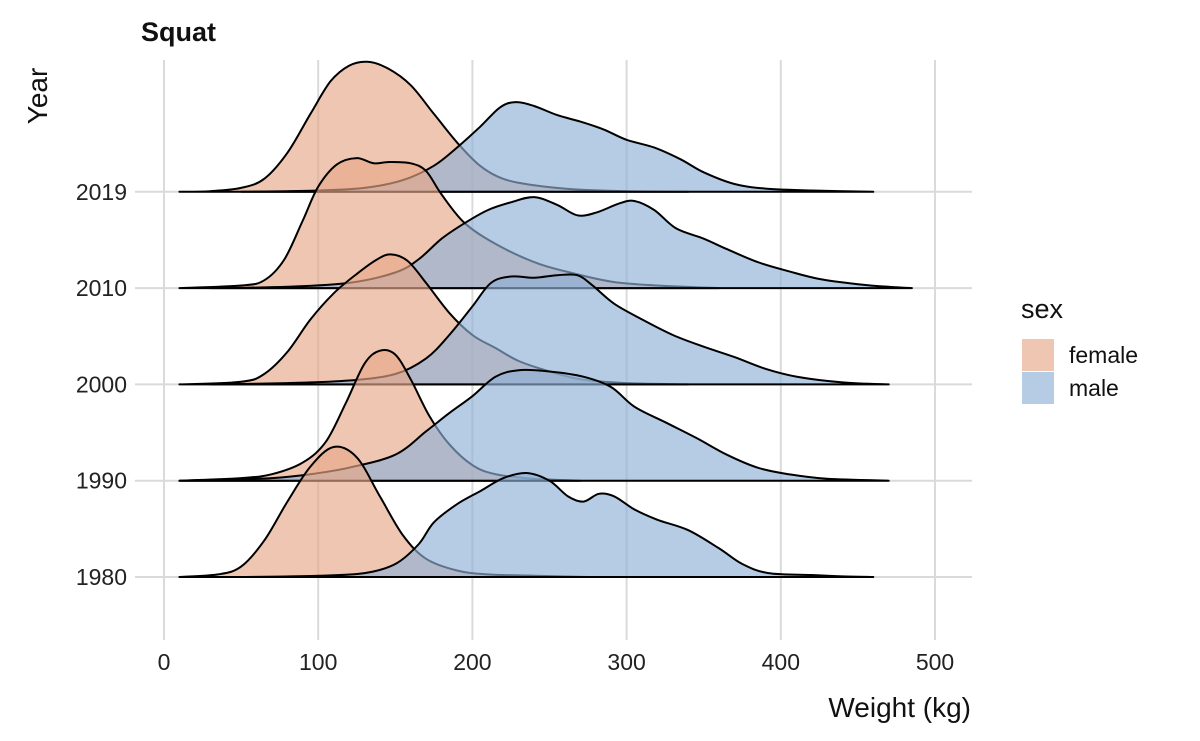 The image size is (1200, 741). I want to click on legend-key-male, so click(1038, 388).